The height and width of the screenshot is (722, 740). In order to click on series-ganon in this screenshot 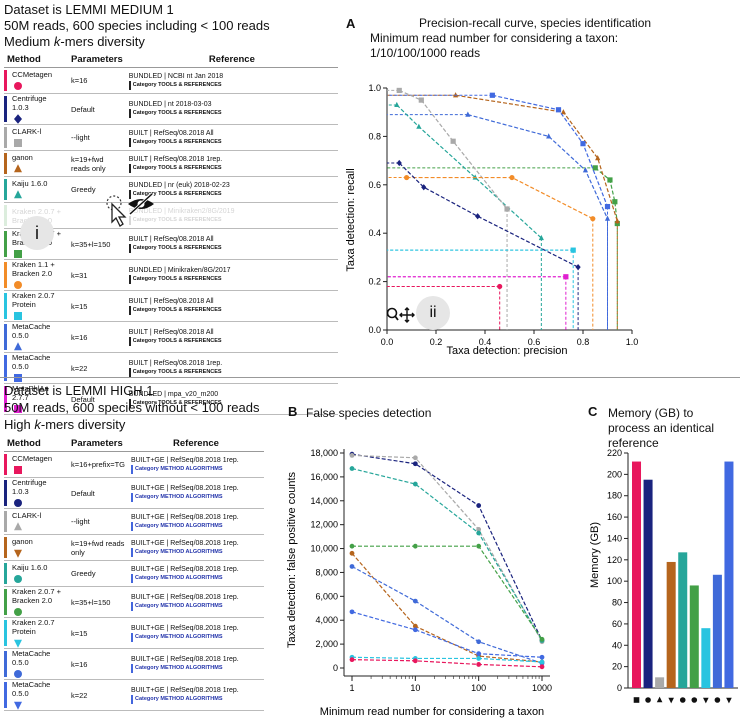, I will do `click(503, 211)`.